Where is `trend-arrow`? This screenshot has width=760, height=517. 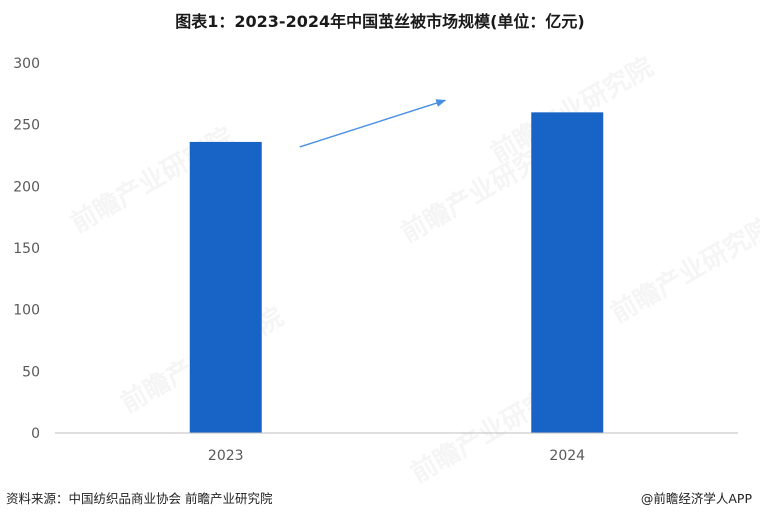
trend-arrow is located at coordinates (373, 123).